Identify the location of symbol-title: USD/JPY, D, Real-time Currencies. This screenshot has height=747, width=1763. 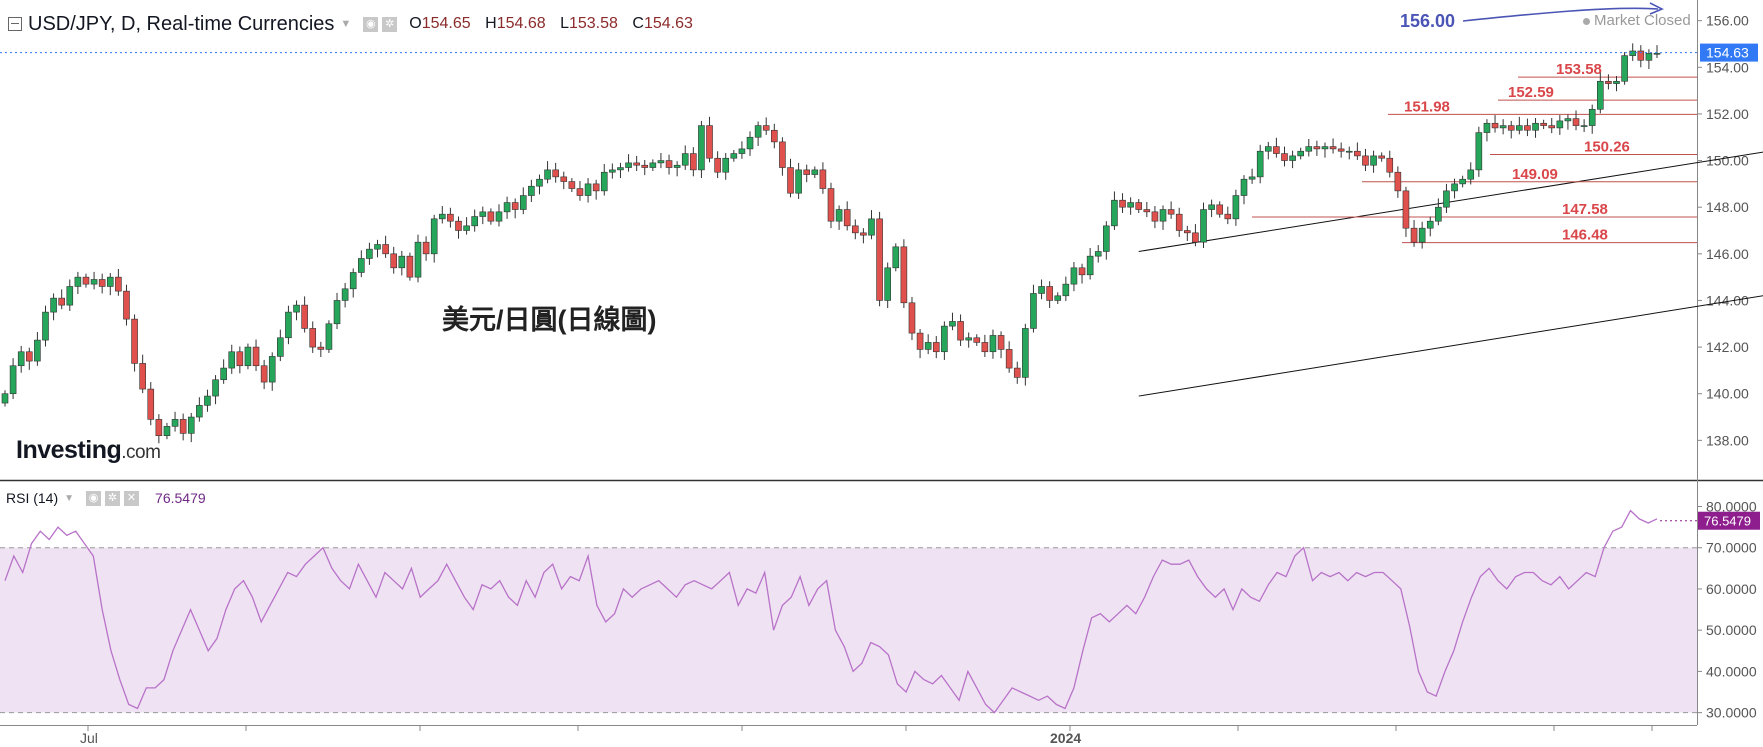
(181, 23).